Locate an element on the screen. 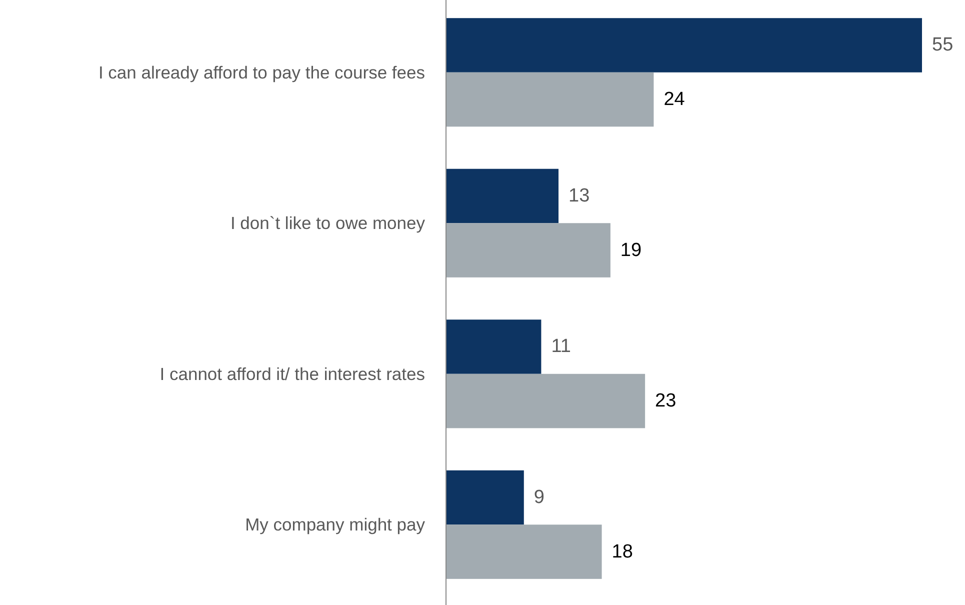 This screenshot has width=965, height=605. y-tick-label: I can already afford to pay the course fees is located at coordinates (262, 72).